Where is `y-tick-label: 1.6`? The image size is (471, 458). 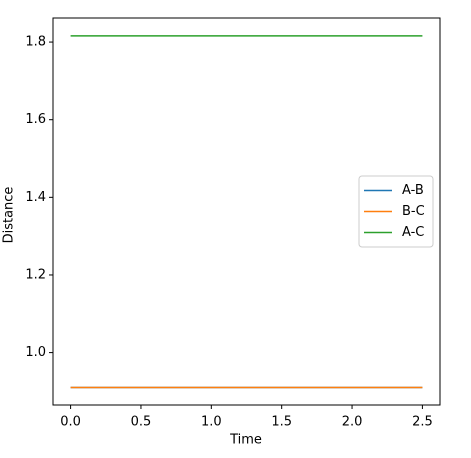
y-tick-label: 1.6 is located at coordinates (35, 119).